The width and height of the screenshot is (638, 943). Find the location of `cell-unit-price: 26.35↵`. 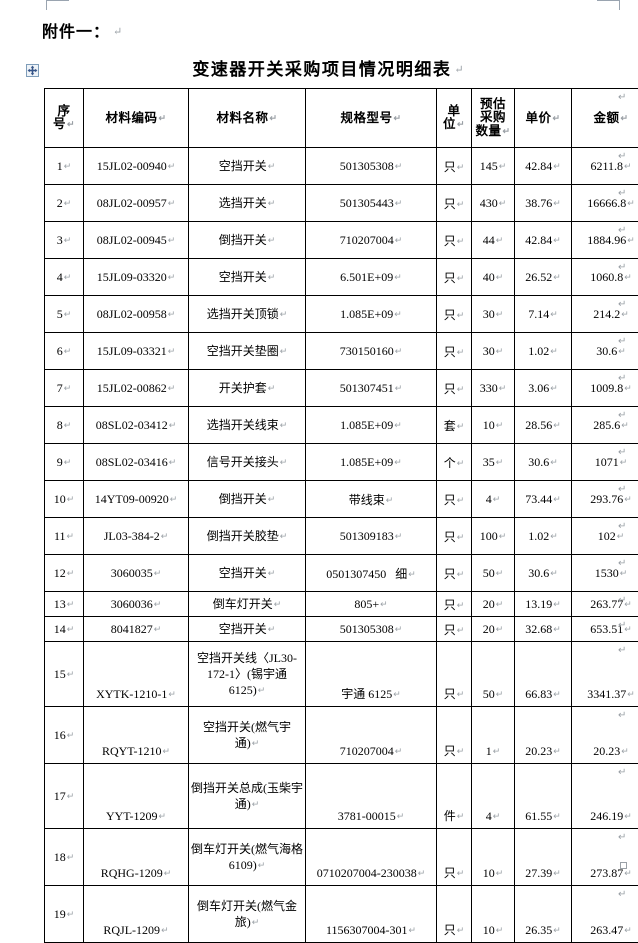

cell-unit-price: 26.35↵ is located at coordinates (543, 914).